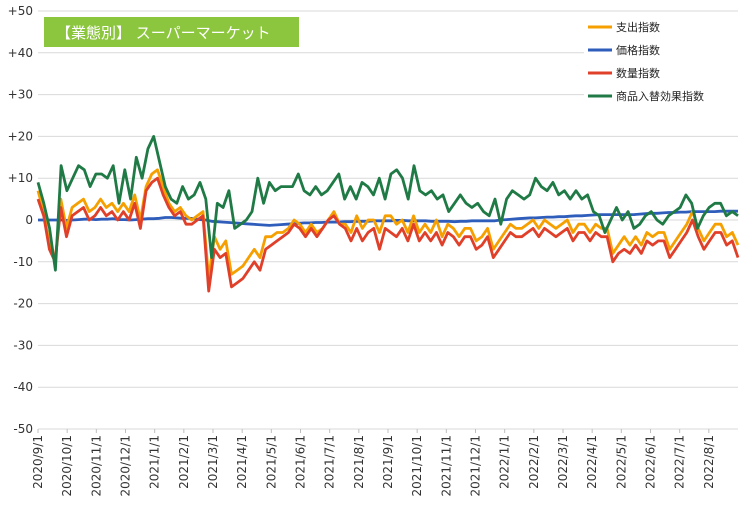 Image resolution: width=742 pixels, height=509 pixels. Describe the element at coordinates (163, 33) in the screenshot. I see `chart-title: 【業態別】 スーパーマーケット` at that location.